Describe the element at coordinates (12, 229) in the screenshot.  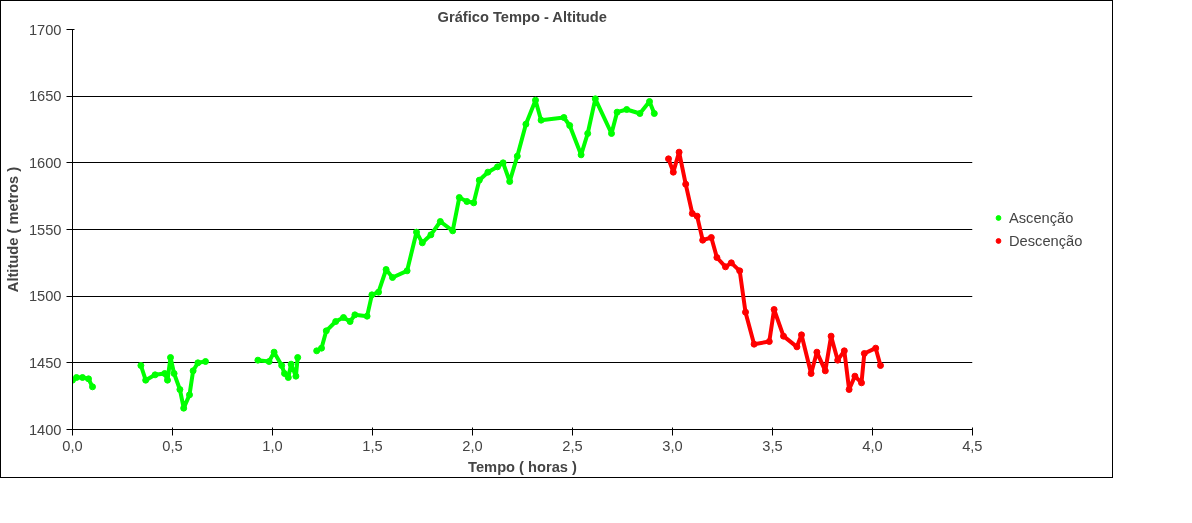
I see `y-axis-title: Altitude ( metros )` at that location.